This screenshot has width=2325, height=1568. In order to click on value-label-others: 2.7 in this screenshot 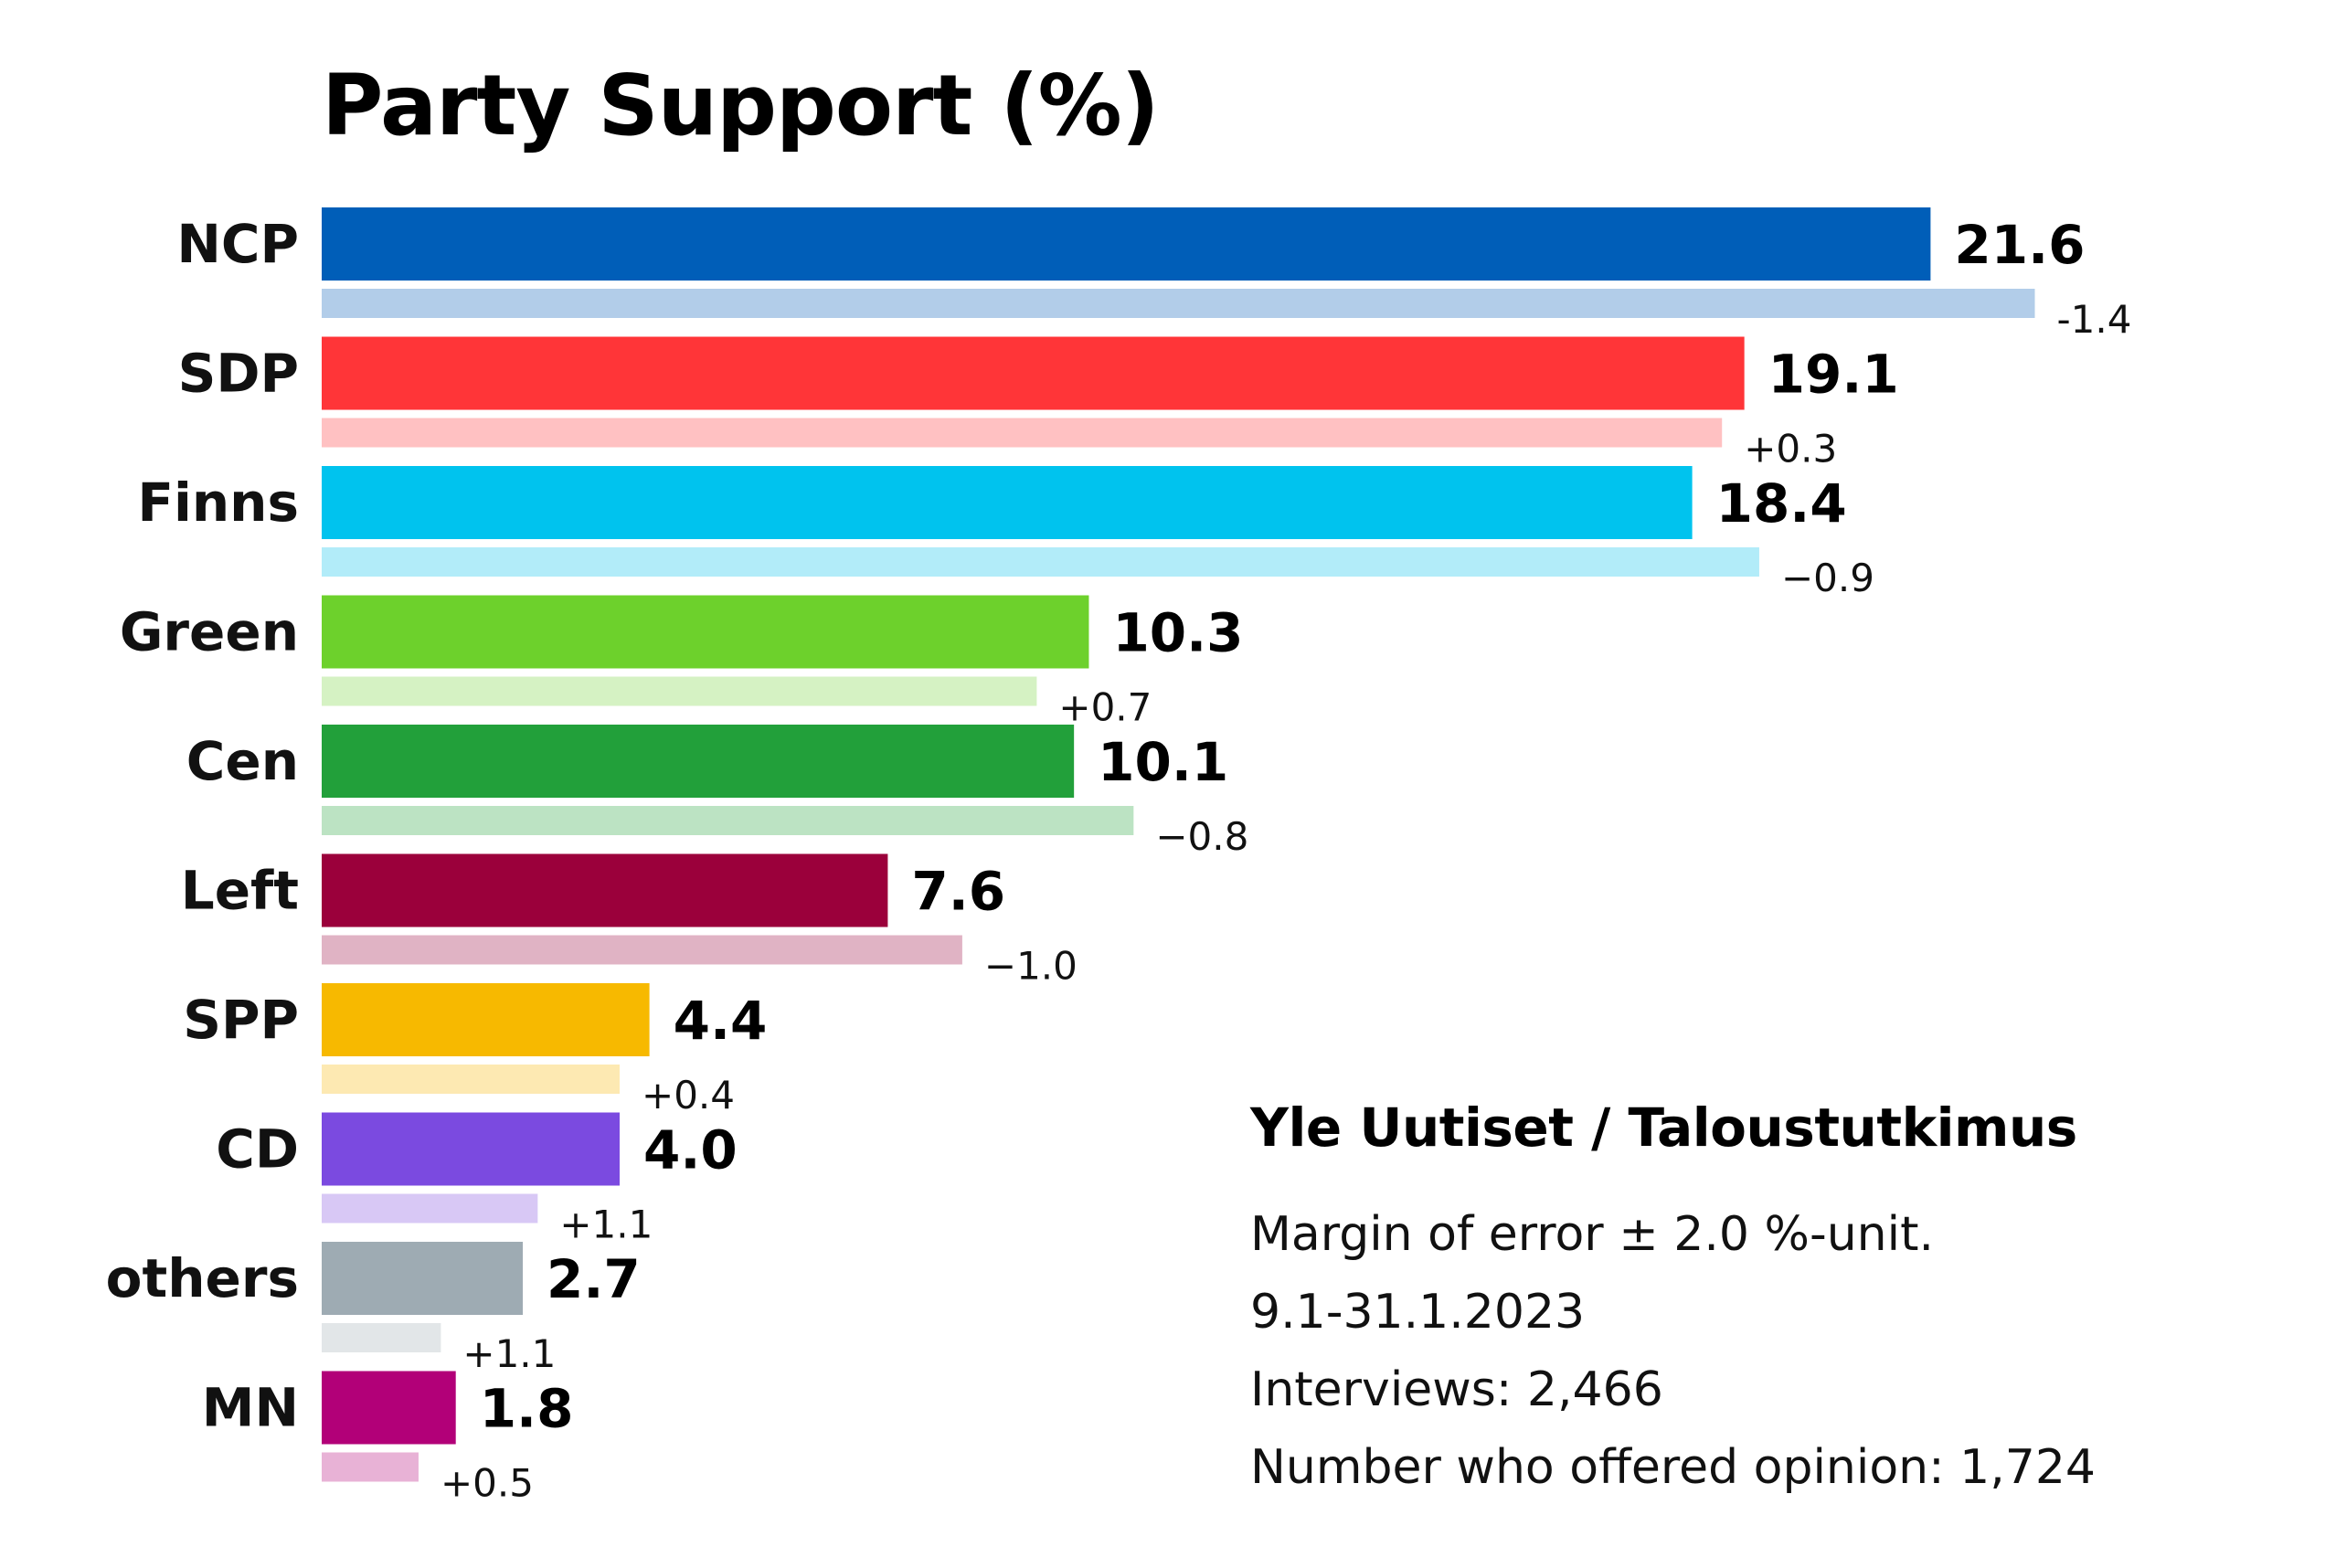, I will do `click(594, 1279)`.